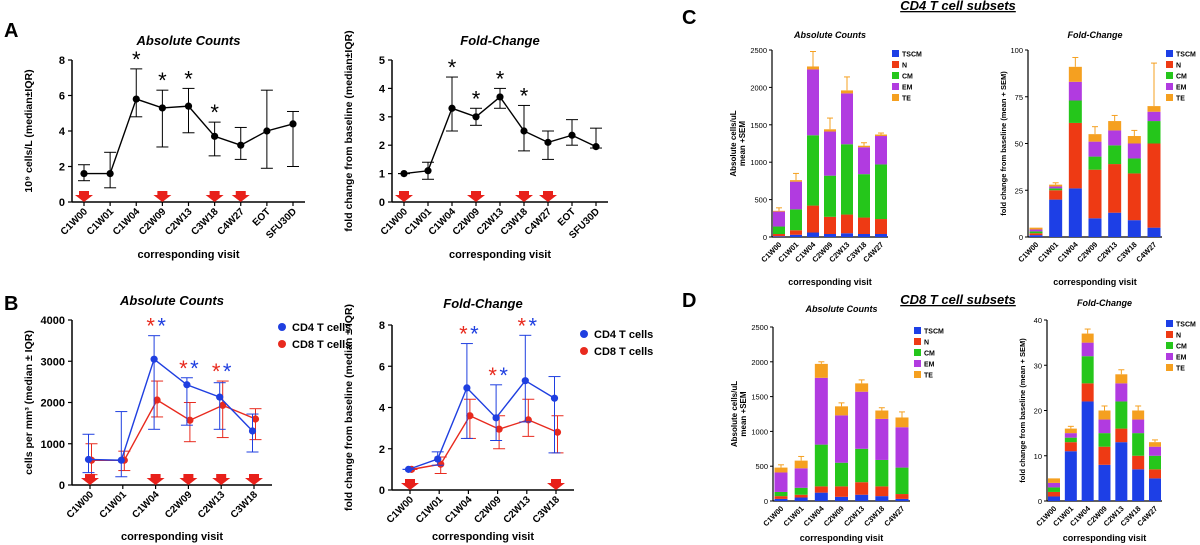 The height and width of the screenshot is (545, 1200). What do you see at coordinates (171, 300) in the screenshot?
I see `chart-title: Absolute Counts` at bounding box center [171, 300].